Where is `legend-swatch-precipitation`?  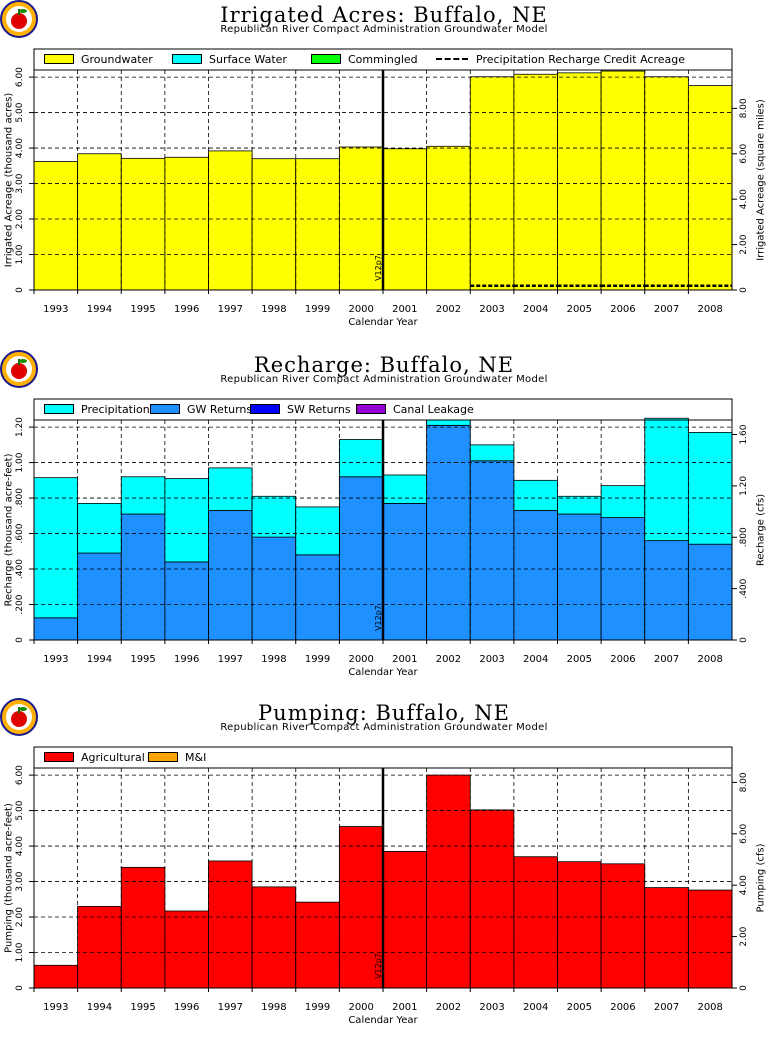 legend-swatch-precipitation is located at coordinates (59, 409).